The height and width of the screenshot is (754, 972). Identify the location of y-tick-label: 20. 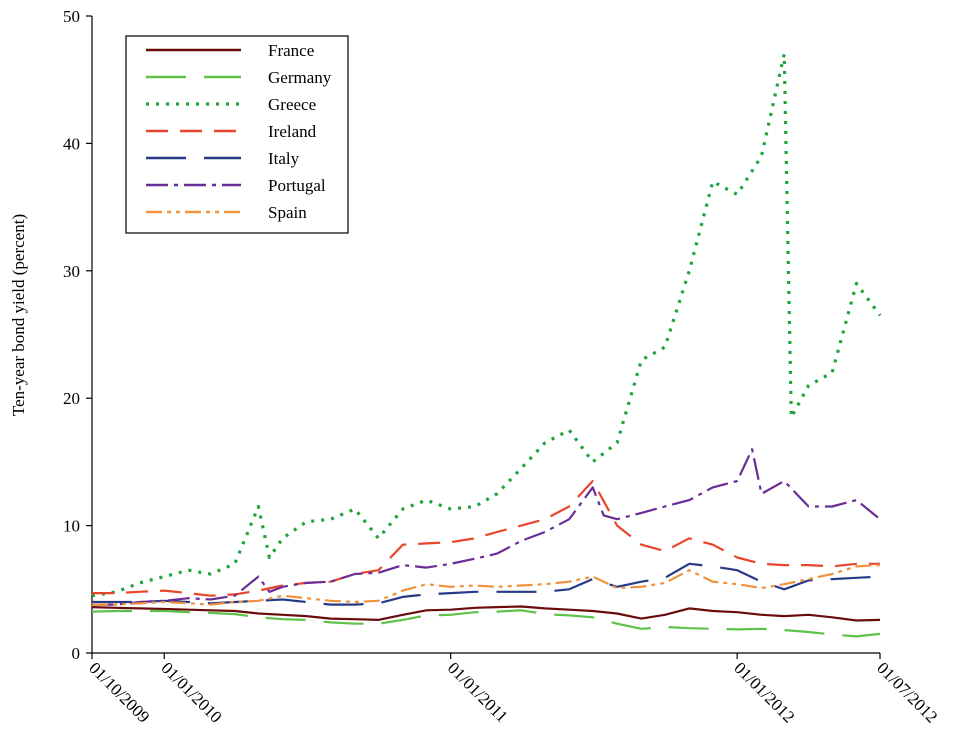
(71, 398).